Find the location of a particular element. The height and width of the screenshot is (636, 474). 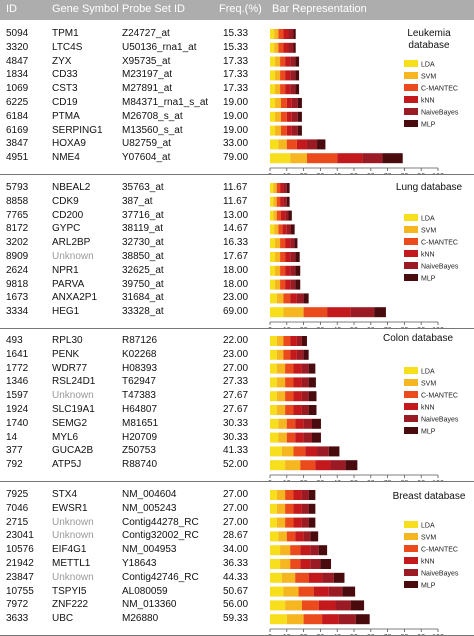

bar-segment-mlp is located at coordinates (312, 368).